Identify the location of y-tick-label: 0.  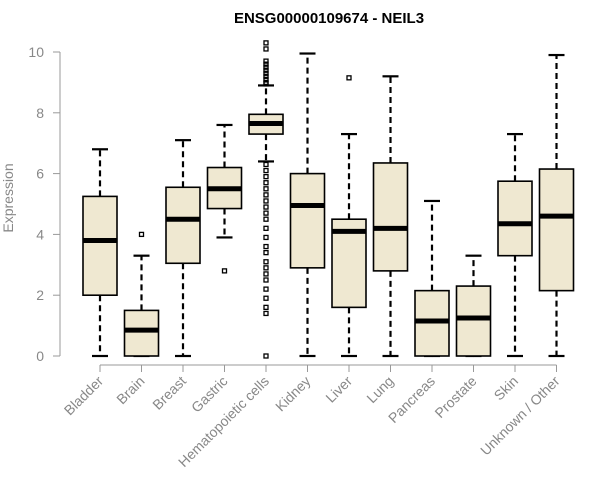
(40, 356).